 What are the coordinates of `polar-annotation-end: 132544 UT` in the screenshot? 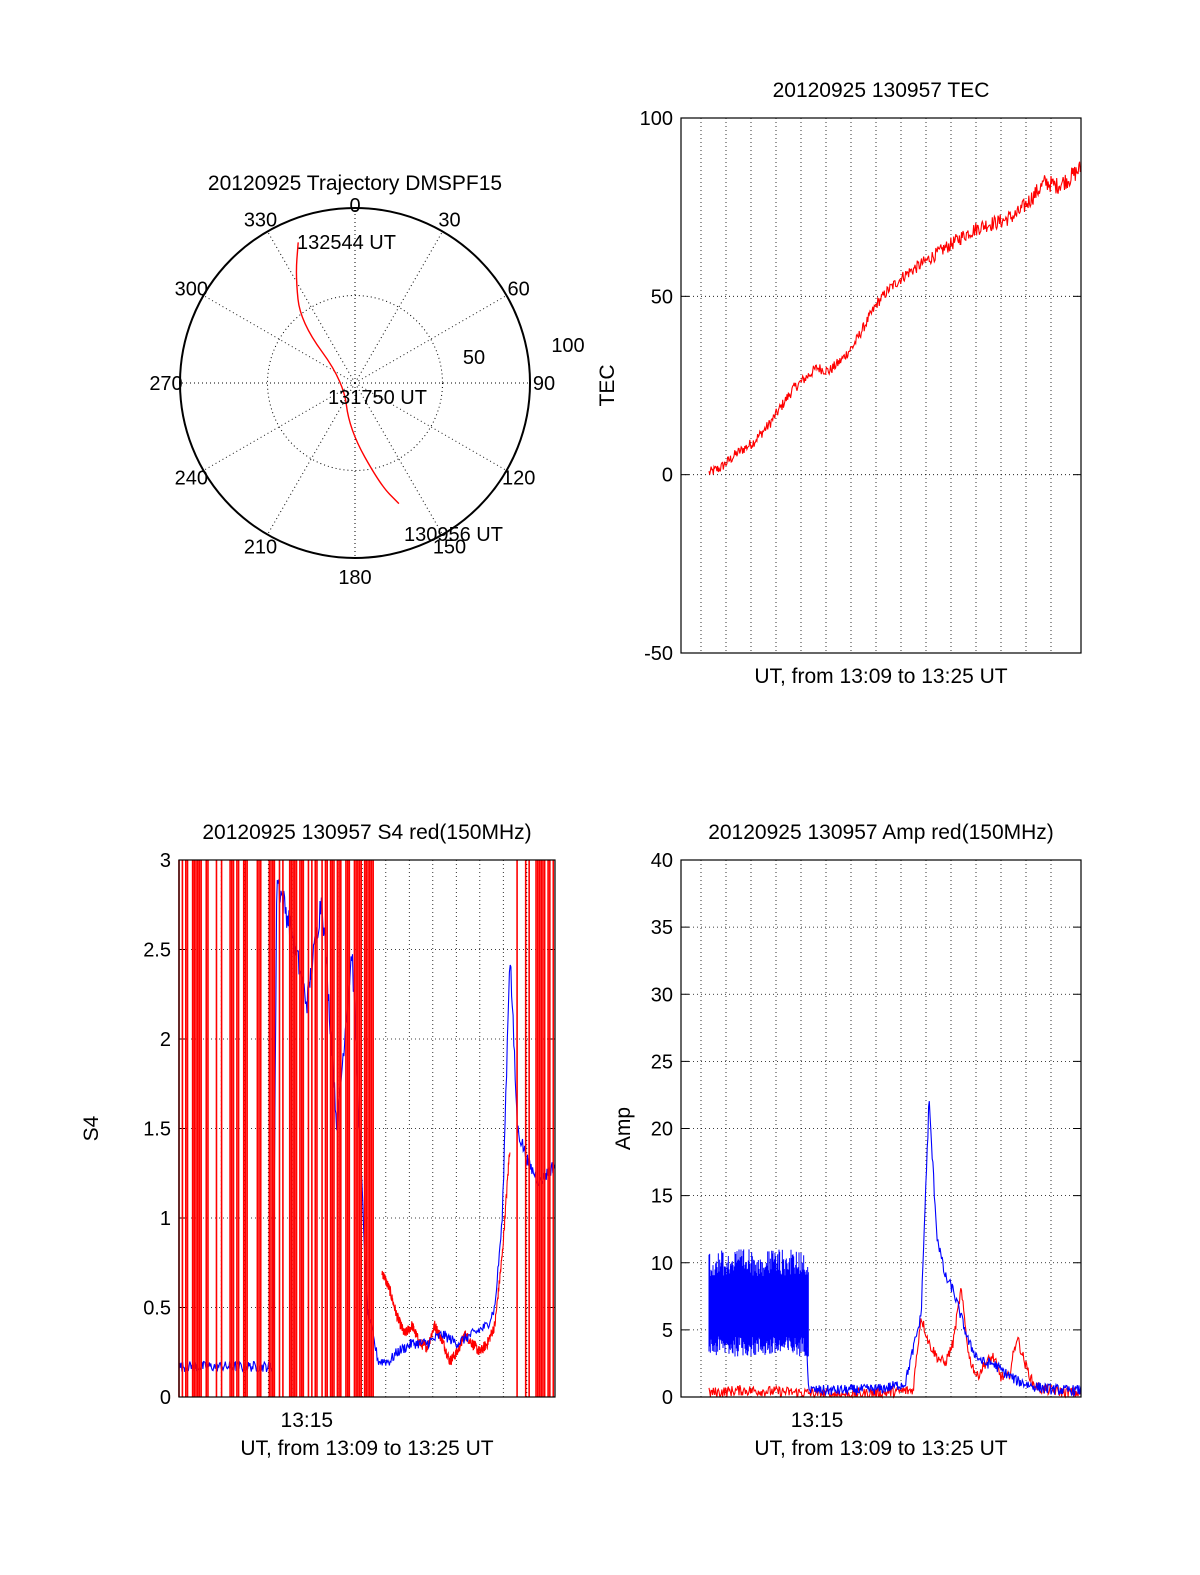 It's located at (346, 243).